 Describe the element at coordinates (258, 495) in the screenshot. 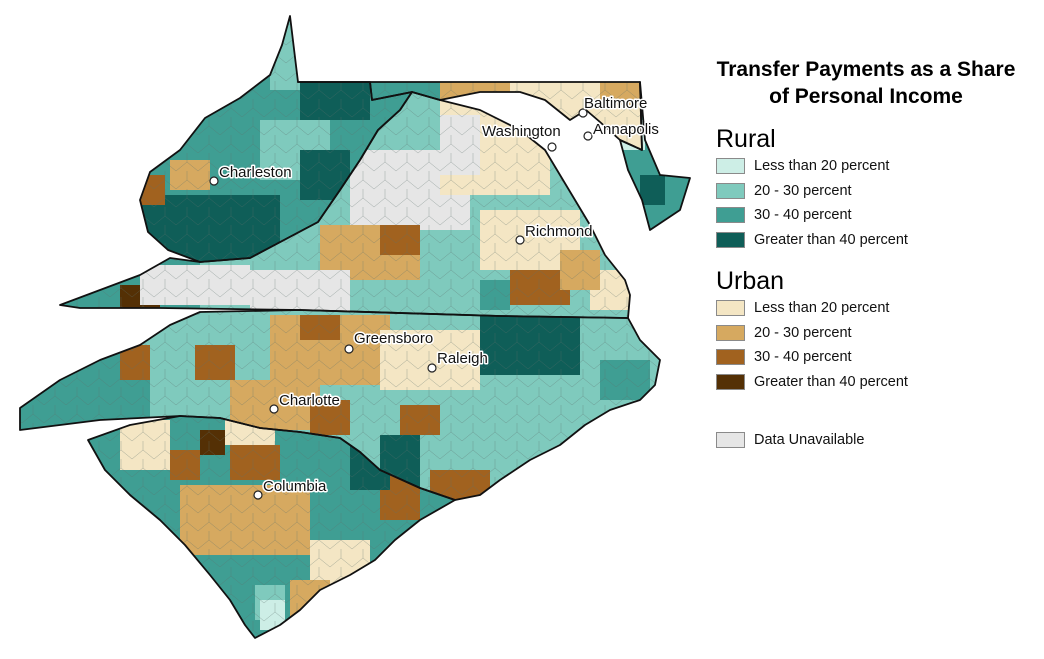

I see `city-dot-columbia` at that location.